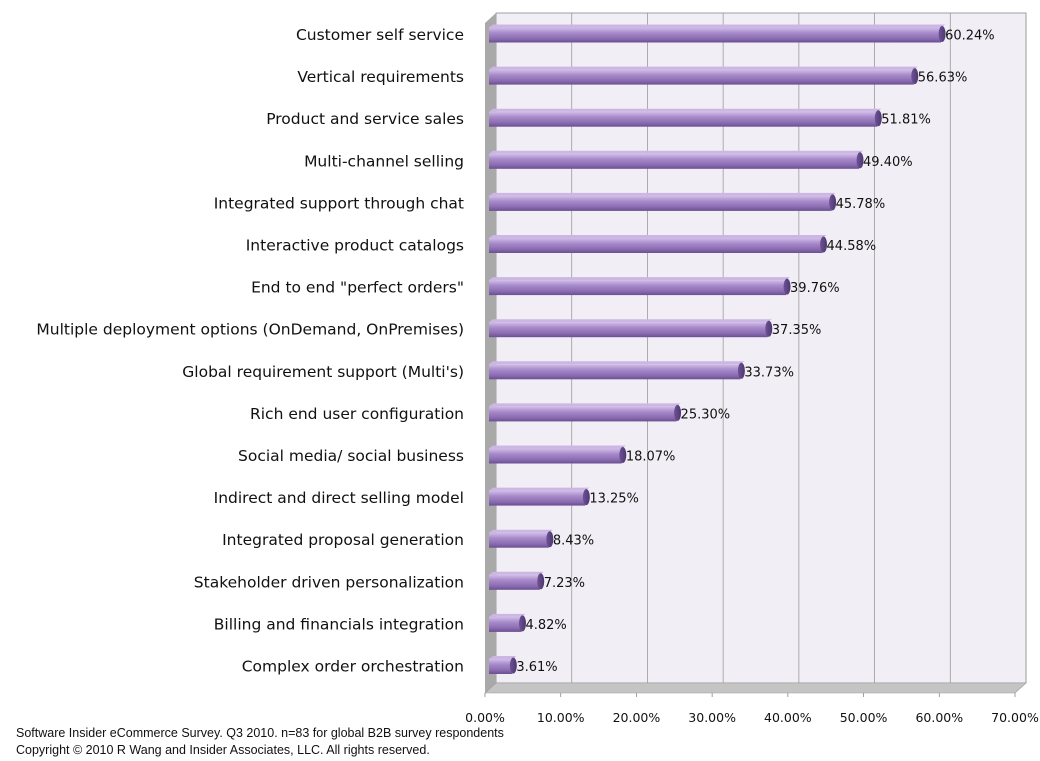 The width and height of the screenshot is (1040, 761). I want to click on category-label: Vertical requirements, so click(380, 77).